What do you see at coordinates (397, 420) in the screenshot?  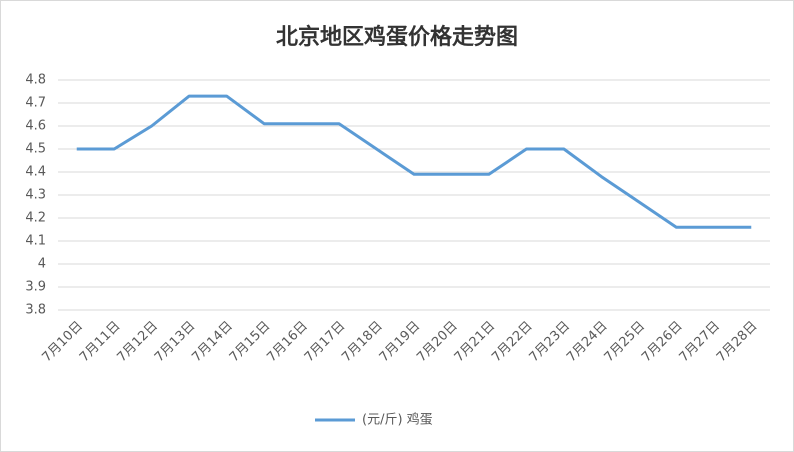 I see `legend-label: (元/斤) 鸡蛋` at bounding box center [397, 420].